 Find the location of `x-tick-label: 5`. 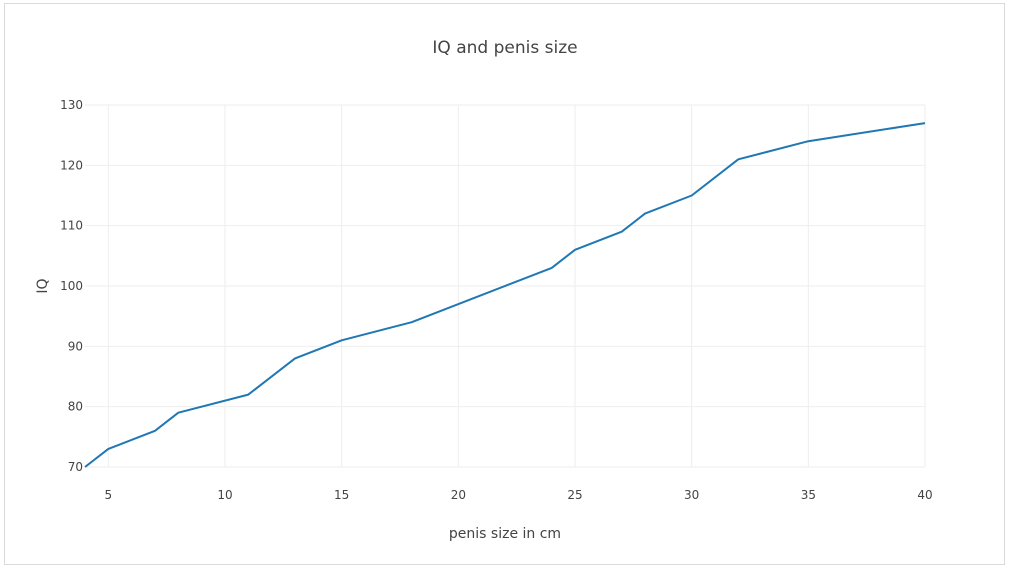

x-tick-label: 5 is located at coordinates (109, 495).